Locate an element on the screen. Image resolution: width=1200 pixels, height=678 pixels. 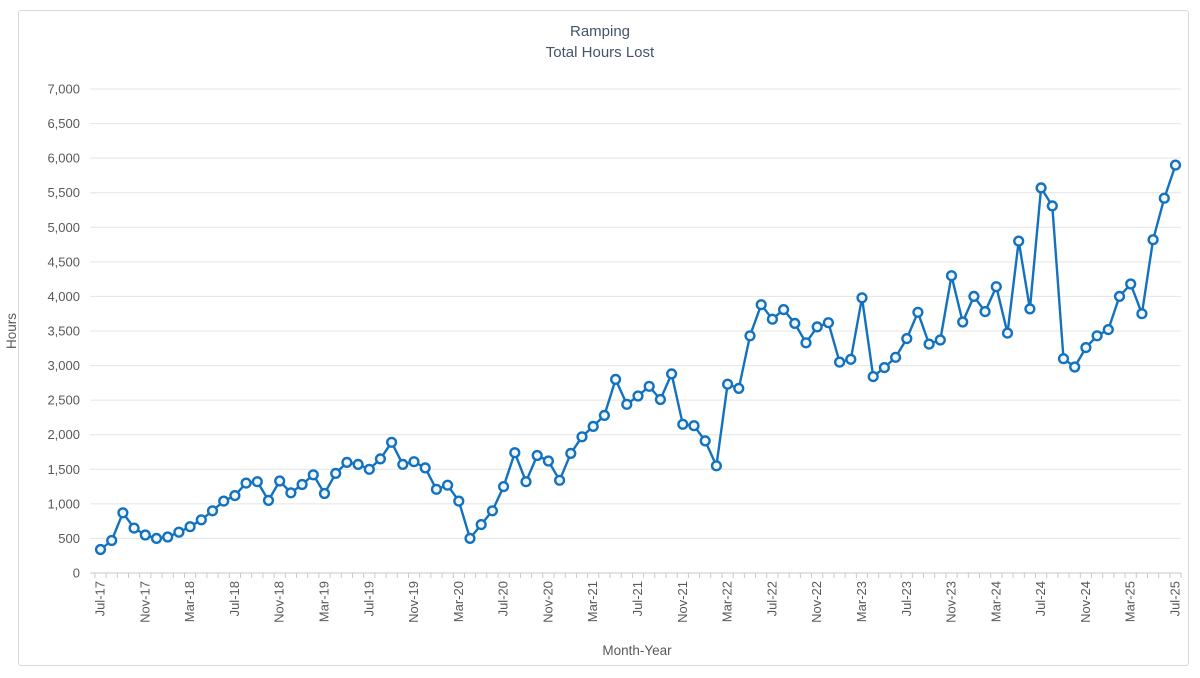
y-tick-label: 6,500 is located at coordinates (63, 123).